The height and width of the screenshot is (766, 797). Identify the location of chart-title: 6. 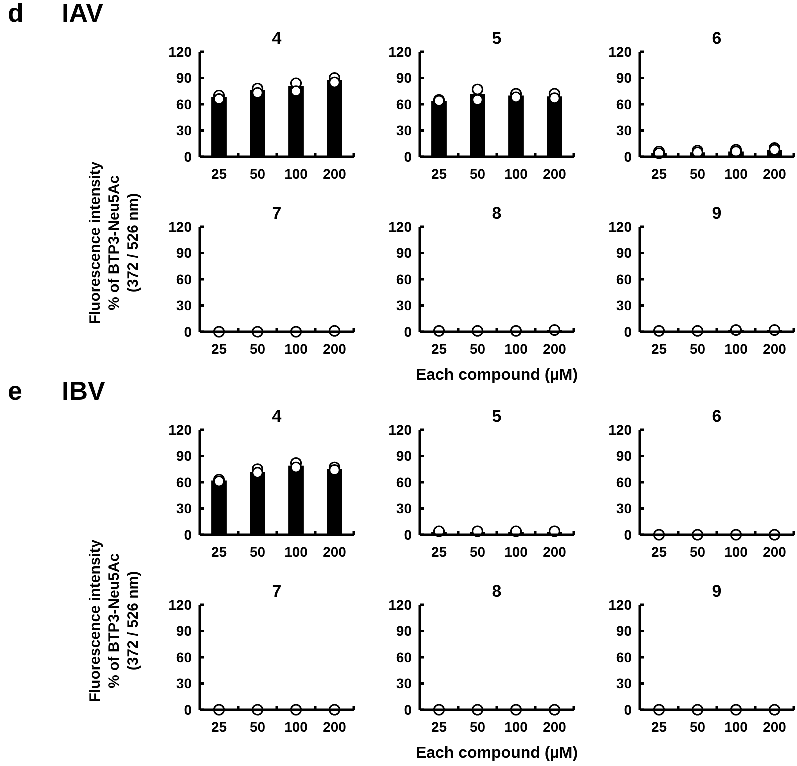
(717, 38).